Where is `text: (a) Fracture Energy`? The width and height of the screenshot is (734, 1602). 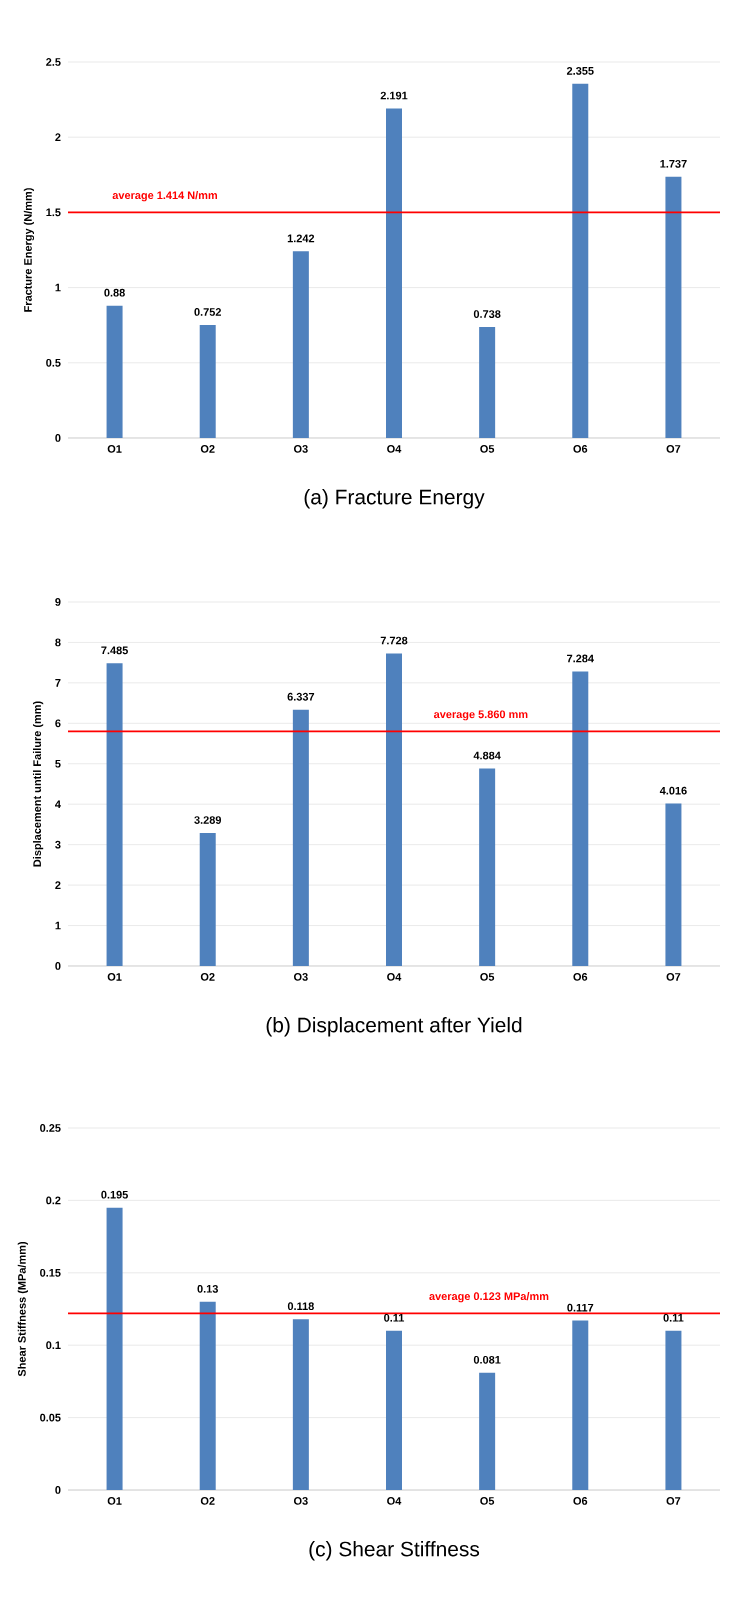
text: (a) Fracture Energy is located at coordinates (394, 499).